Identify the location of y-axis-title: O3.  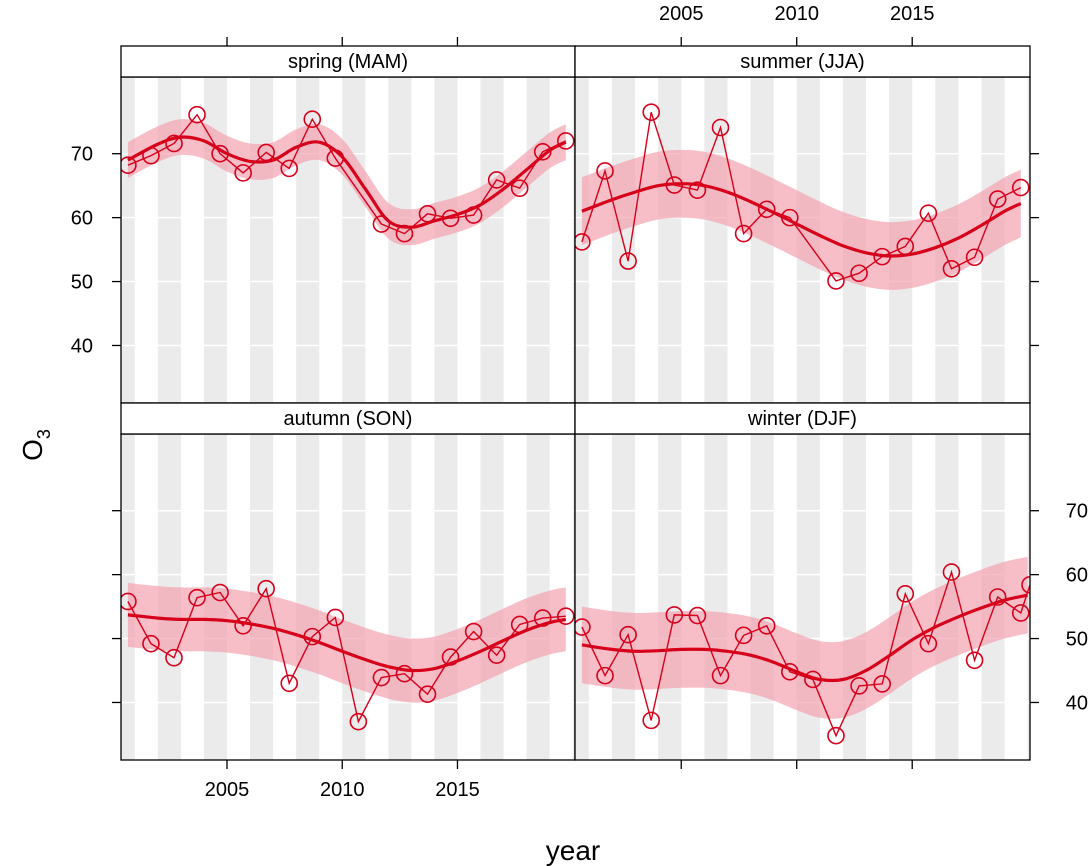
(35, 445).